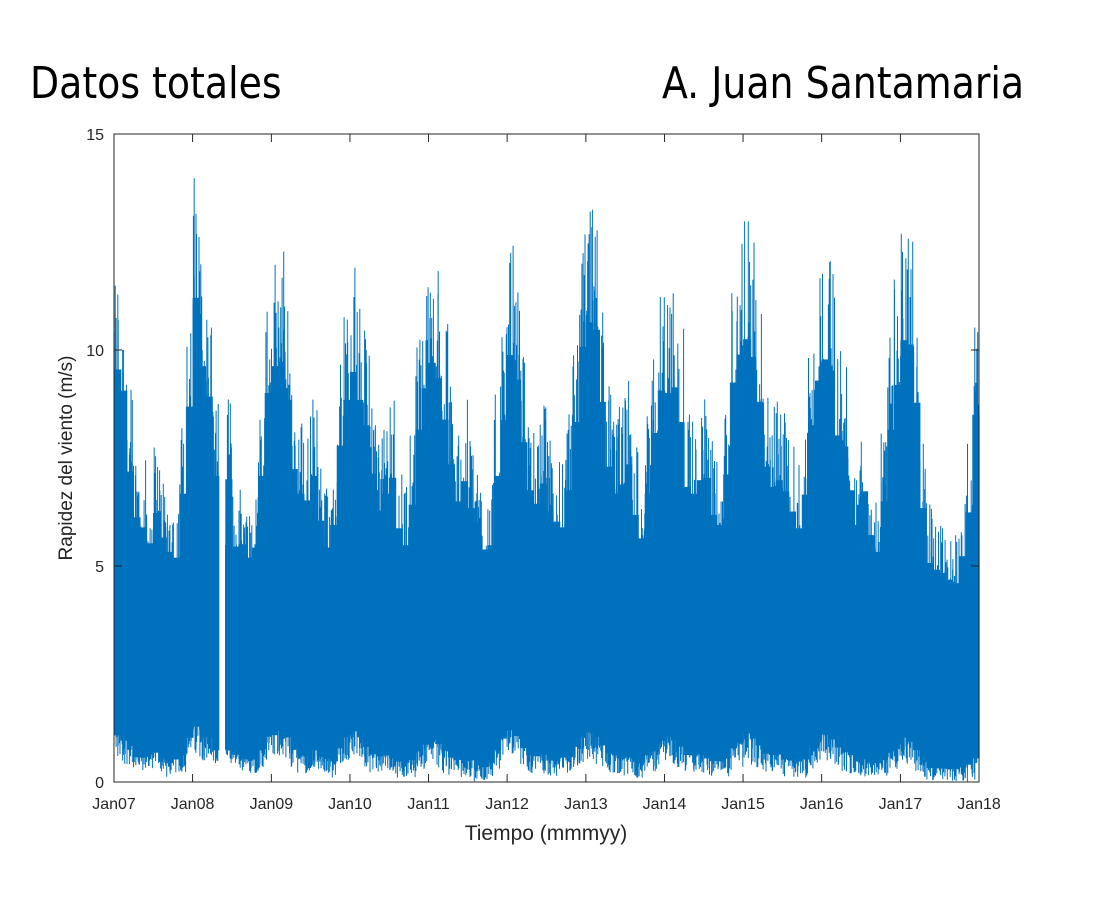  What do you see at coordinates (507, 804) in the screenshot?
I see `x-tick-label: Jan12` at bounding box center [507, 804].